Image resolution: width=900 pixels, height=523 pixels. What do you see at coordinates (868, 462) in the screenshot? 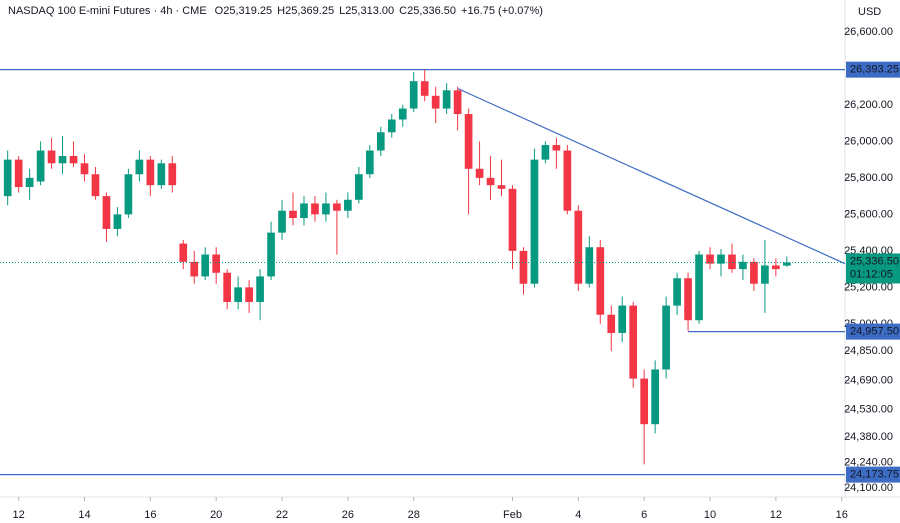
I see `y-tick-label: 24,240.00` at bounding box center [868, 462].